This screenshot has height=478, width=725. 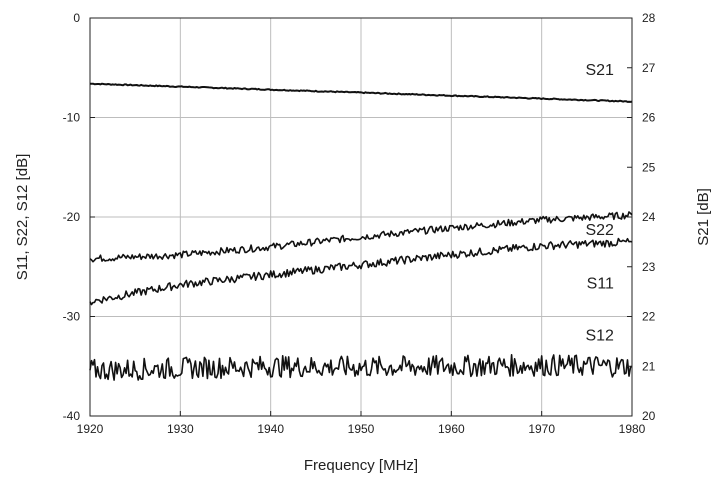 I want to click on series-label-s22: S22, so click(x=599, y=230).